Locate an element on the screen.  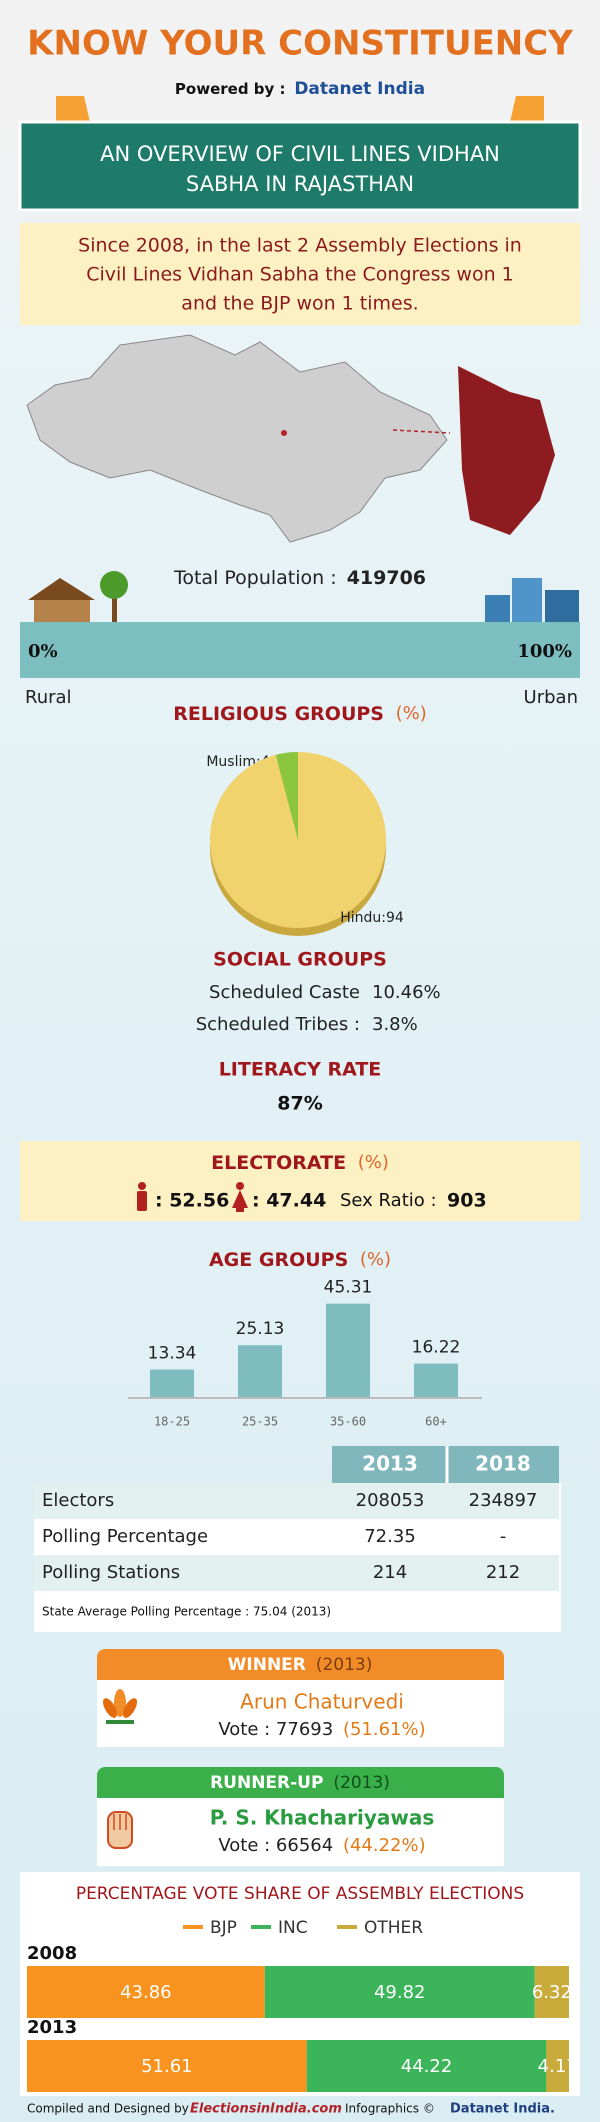
electorate-title: ELECTORATE is located at coordinates (278, 1163).